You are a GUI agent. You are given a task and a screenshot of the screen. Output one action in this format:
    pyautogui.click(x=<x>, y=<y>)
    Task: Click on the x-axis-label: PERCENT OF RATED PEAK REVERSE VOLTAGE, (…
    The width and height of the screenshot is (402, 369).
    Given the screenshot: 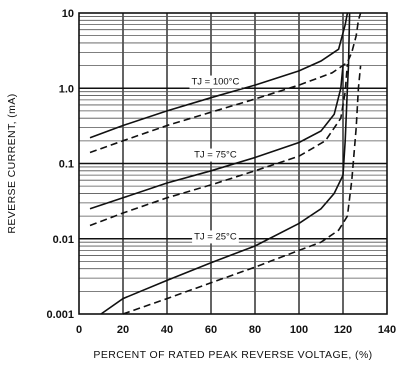 What is the action you would take?
    pyautogui.click(x=232, y=355)
    